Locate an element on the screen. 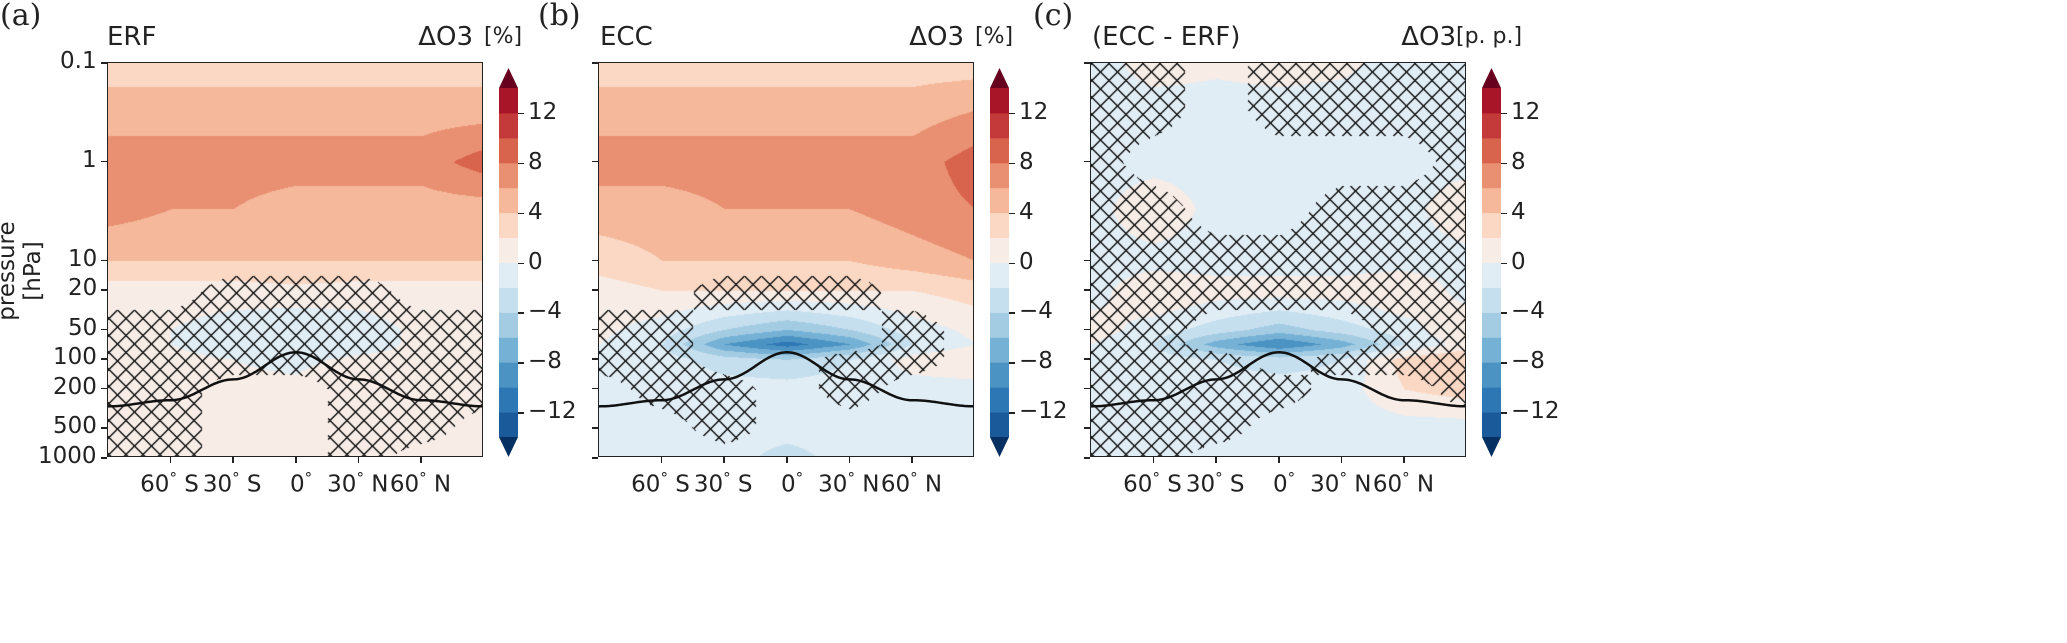 This screenshot has width=2067, height=643. colorbar-tick-label: −8 is located at coordinates (1528, 361).